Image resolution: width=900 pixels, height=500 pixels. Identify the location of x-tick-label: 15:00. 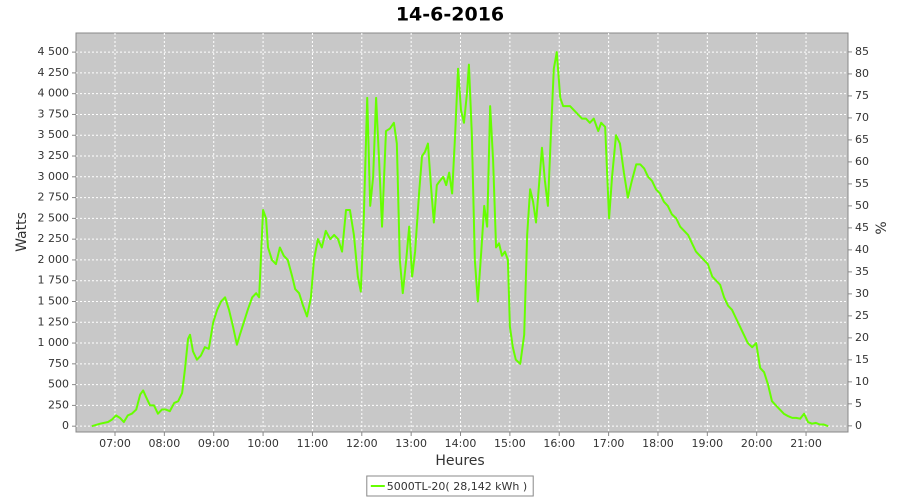
(510, 443).